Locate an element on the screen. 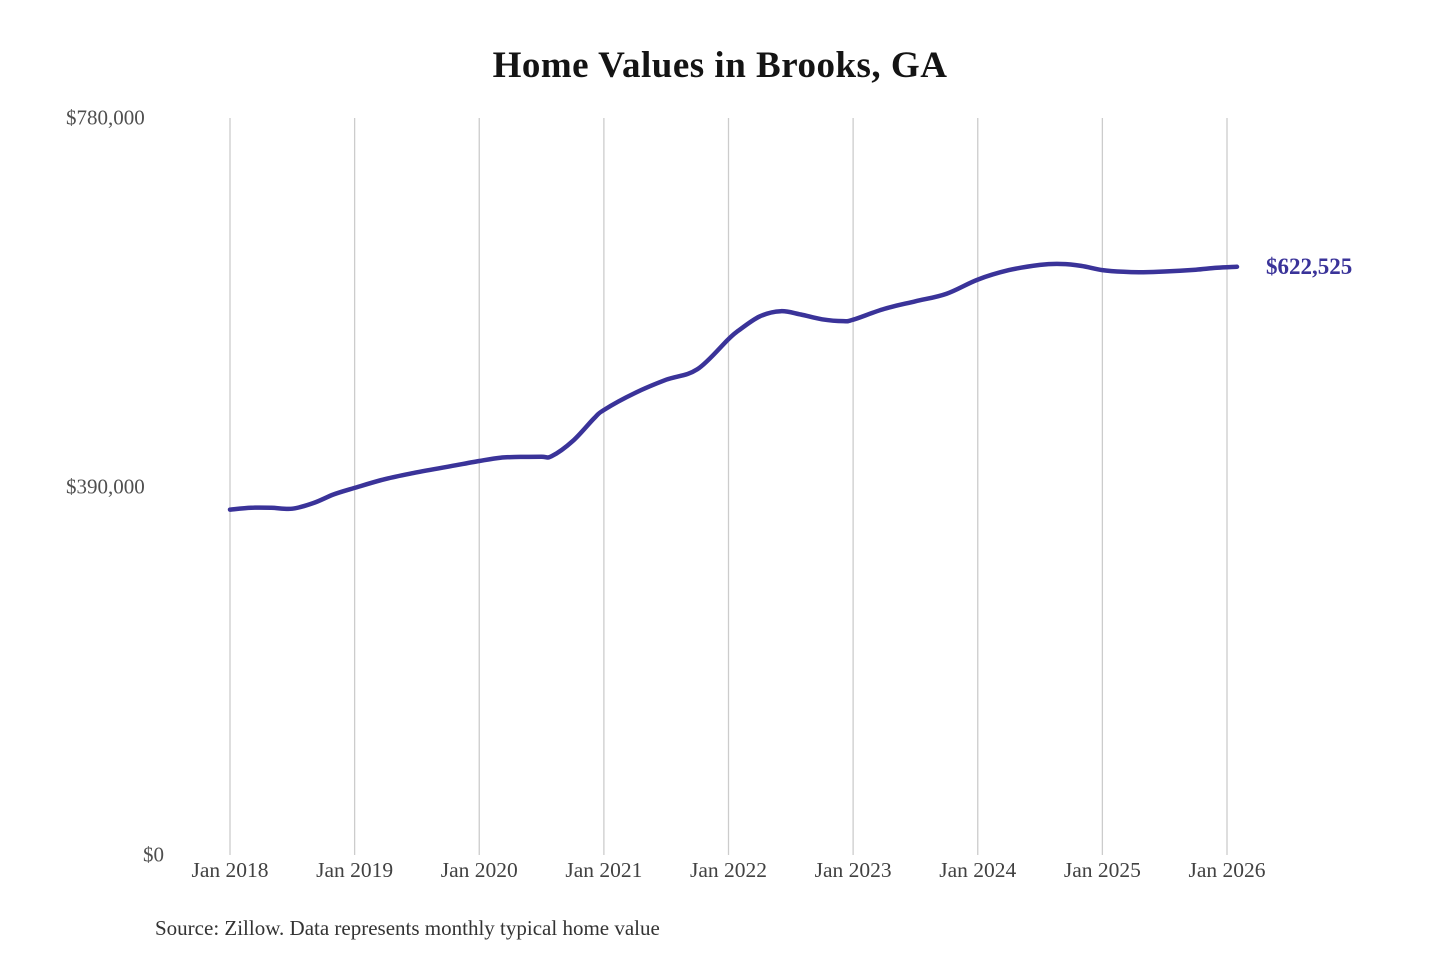 This screenshot has width=1440, height=960. y-axis-label: $780,000 is located at coordinates (105, 117).